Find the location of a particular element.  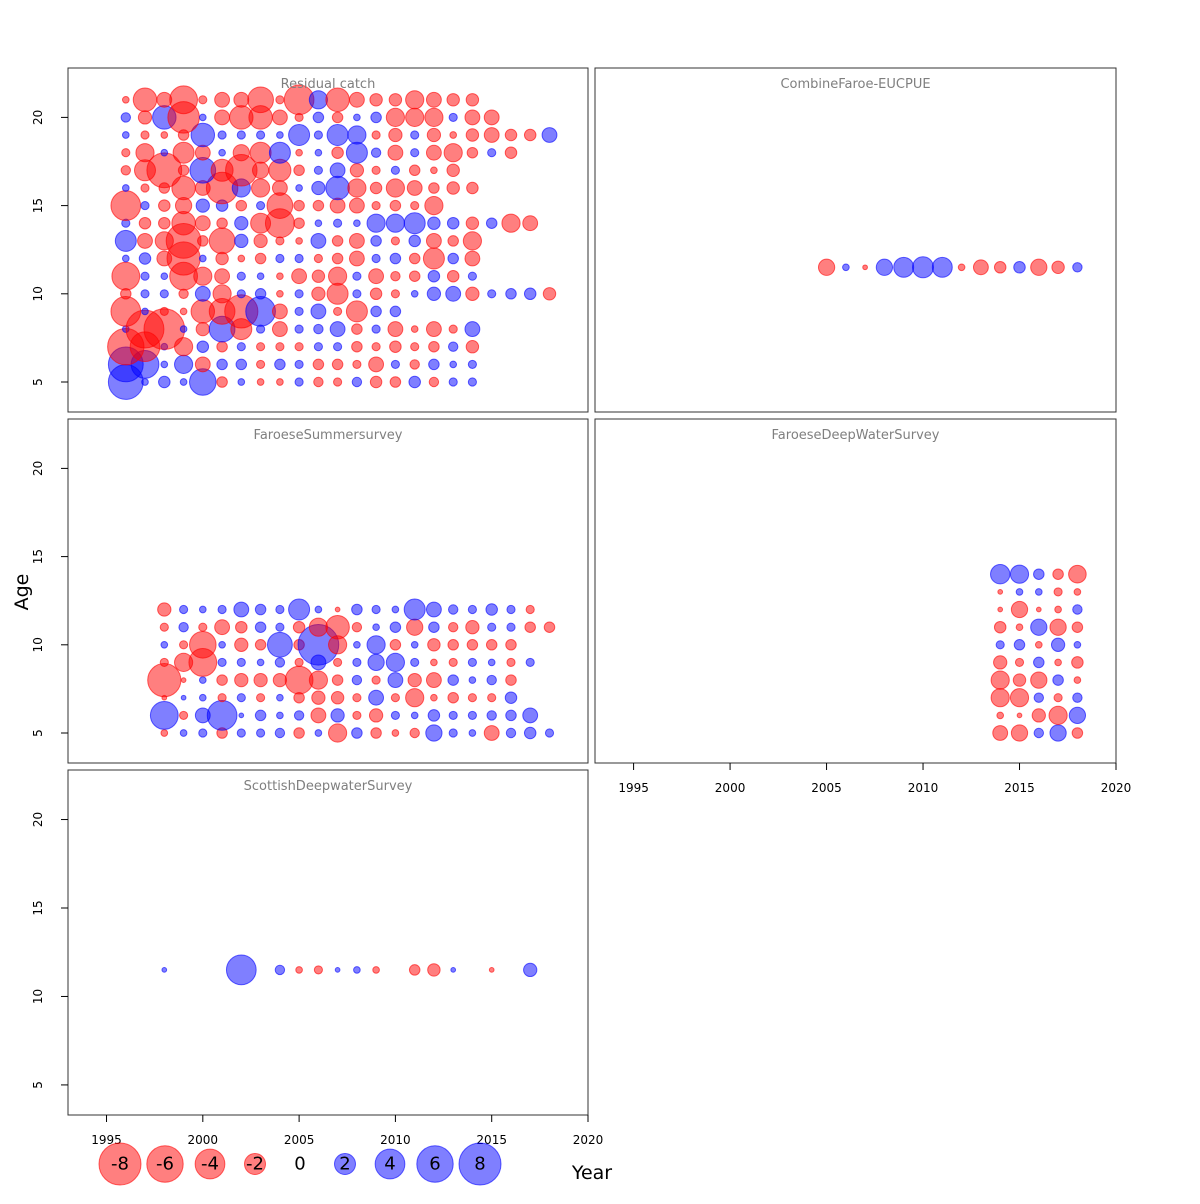

x-tick-label: 2010 is located at coordinates (923, 788).